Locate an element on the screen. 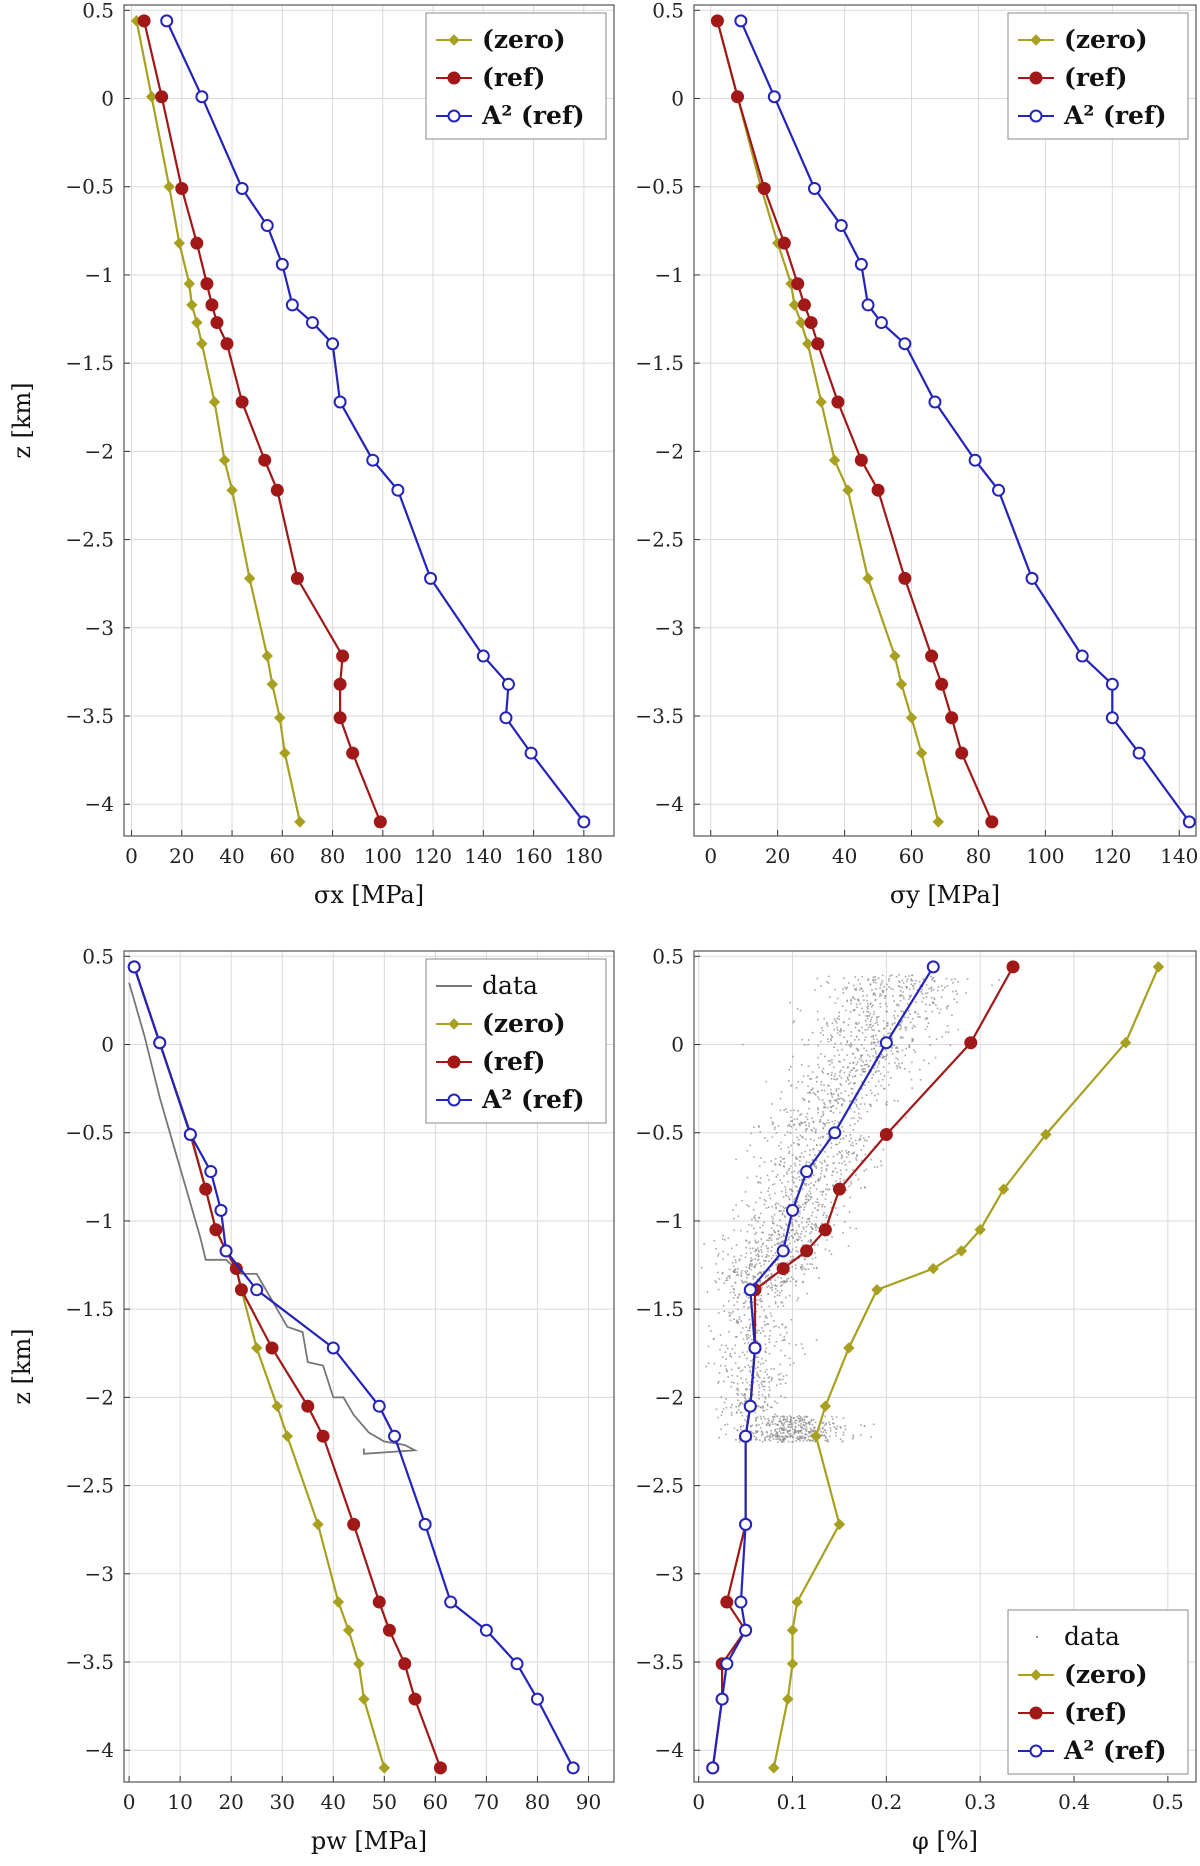 Image resolution: width=1200 pixels, height=1866 pixels. y-tick-label: −3 is located at coordinates (99, 628).